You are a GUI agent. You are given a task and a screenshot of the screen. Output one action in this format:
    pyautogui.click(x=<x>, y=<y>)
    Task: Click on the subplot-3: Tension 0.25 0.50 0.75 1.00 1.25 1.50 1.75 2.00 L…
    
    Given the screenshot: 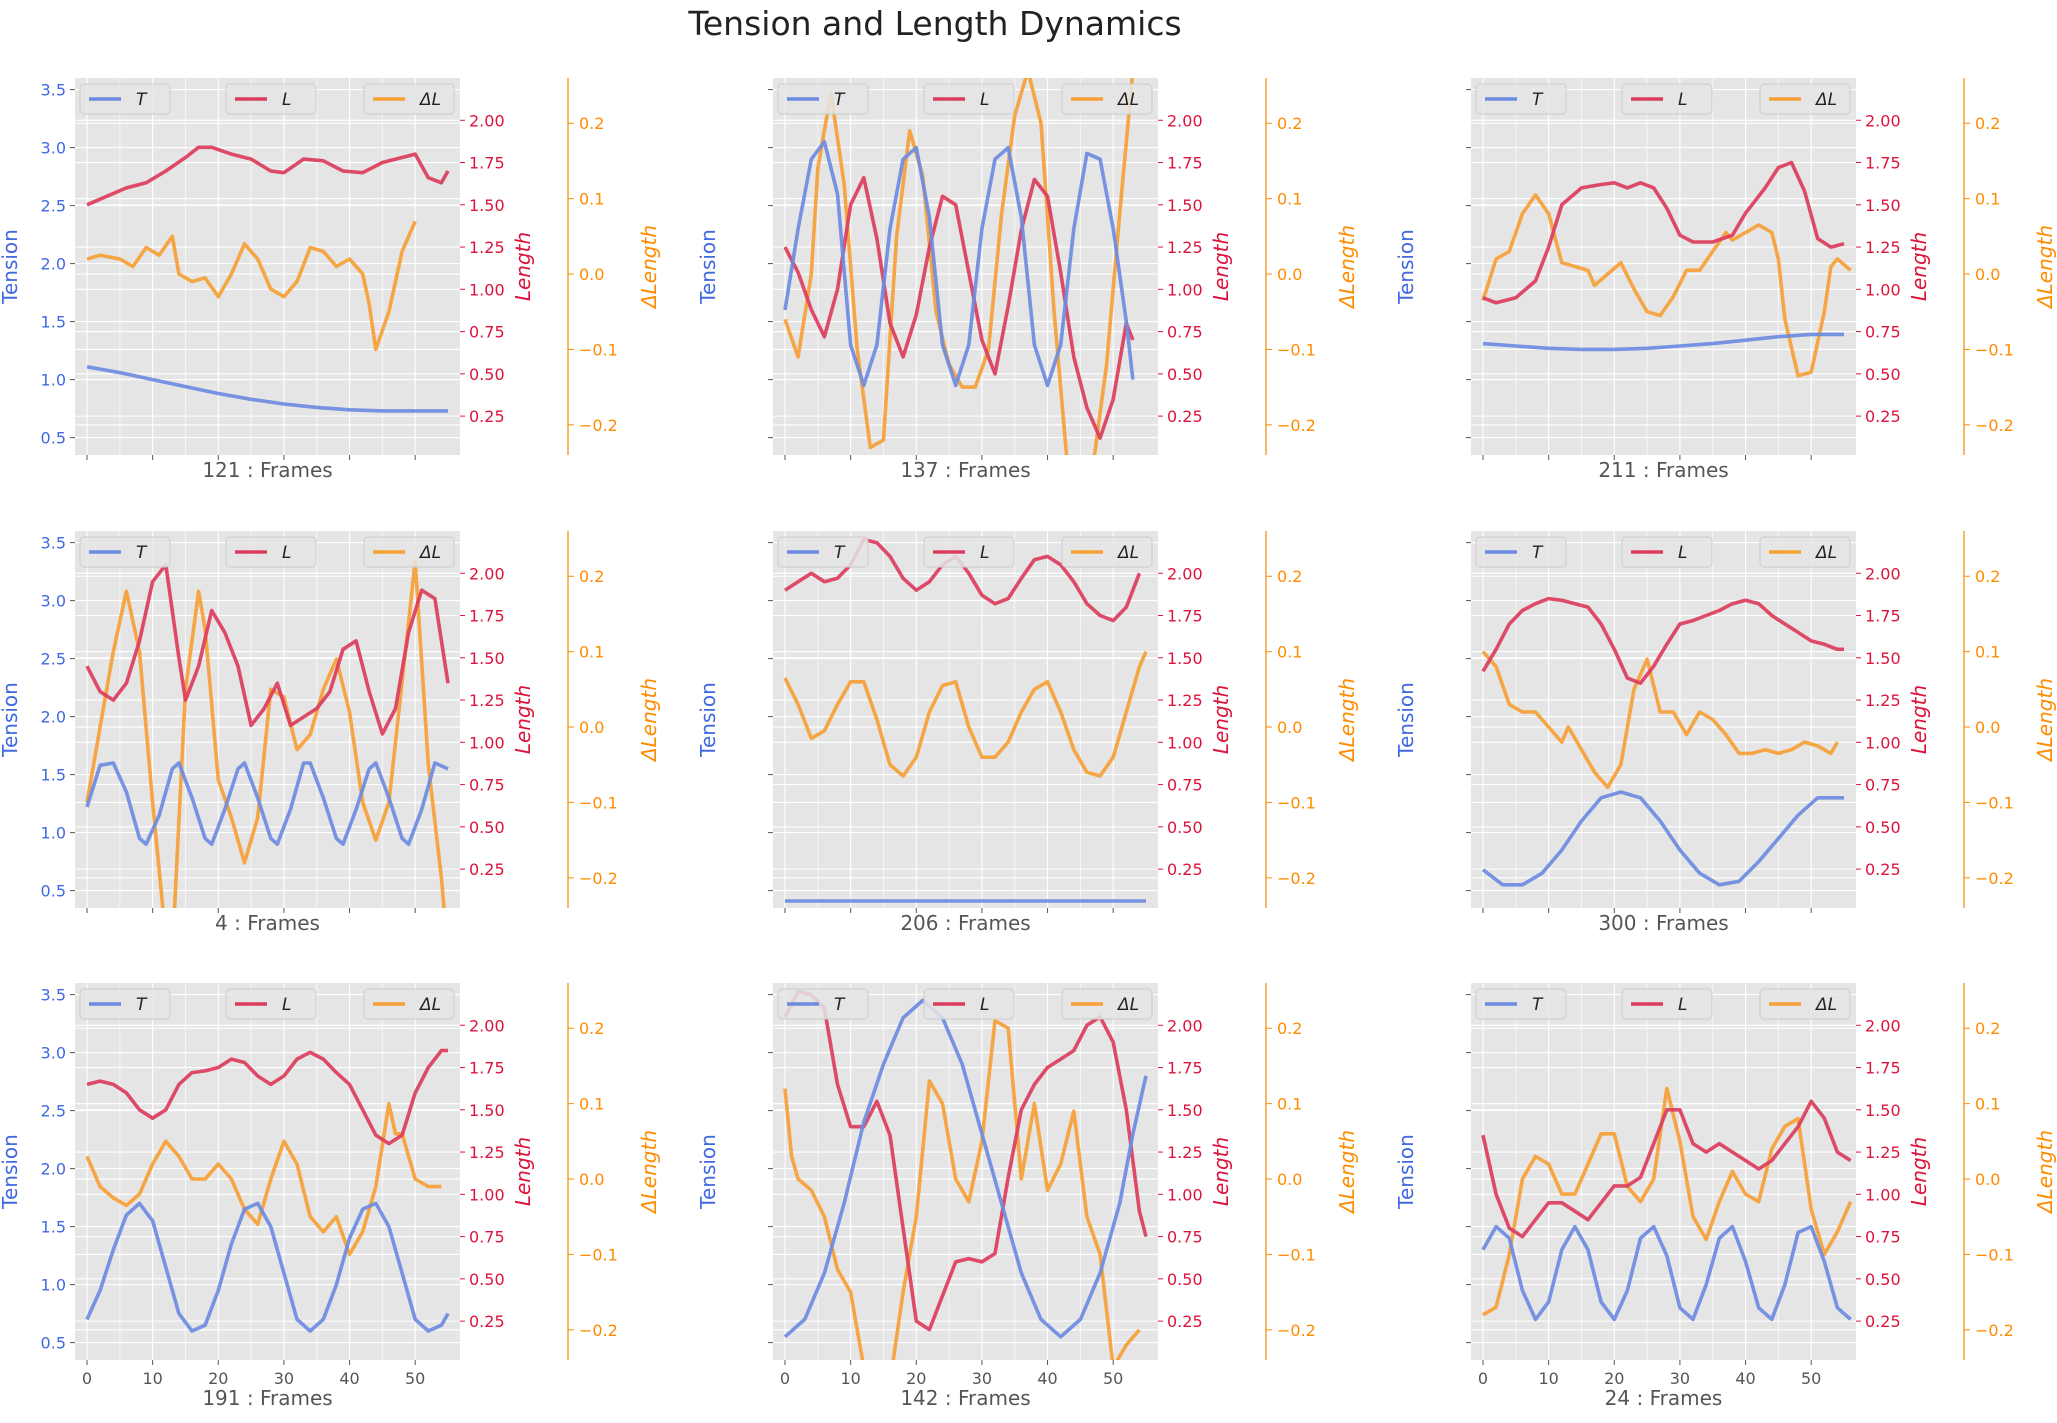 What is the action you would take?
    pyautogui.click(x=1725, y=280)
    